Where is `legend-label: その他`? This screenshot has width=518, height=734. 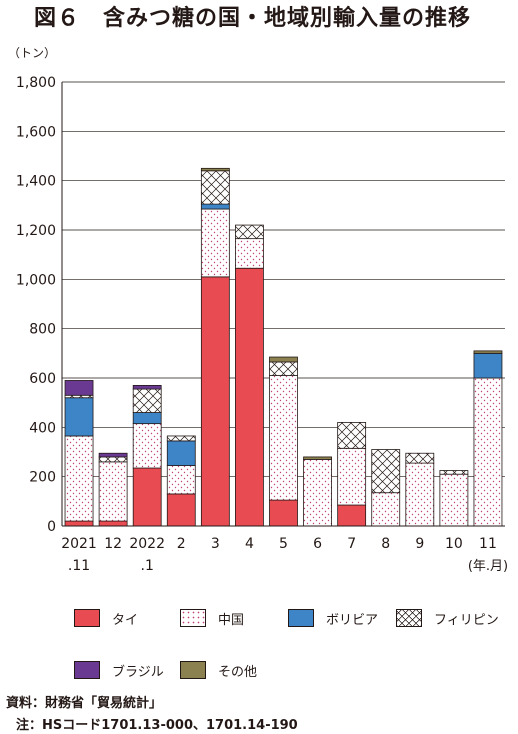
legend-label: その他 is located at coordinates (238, 672).